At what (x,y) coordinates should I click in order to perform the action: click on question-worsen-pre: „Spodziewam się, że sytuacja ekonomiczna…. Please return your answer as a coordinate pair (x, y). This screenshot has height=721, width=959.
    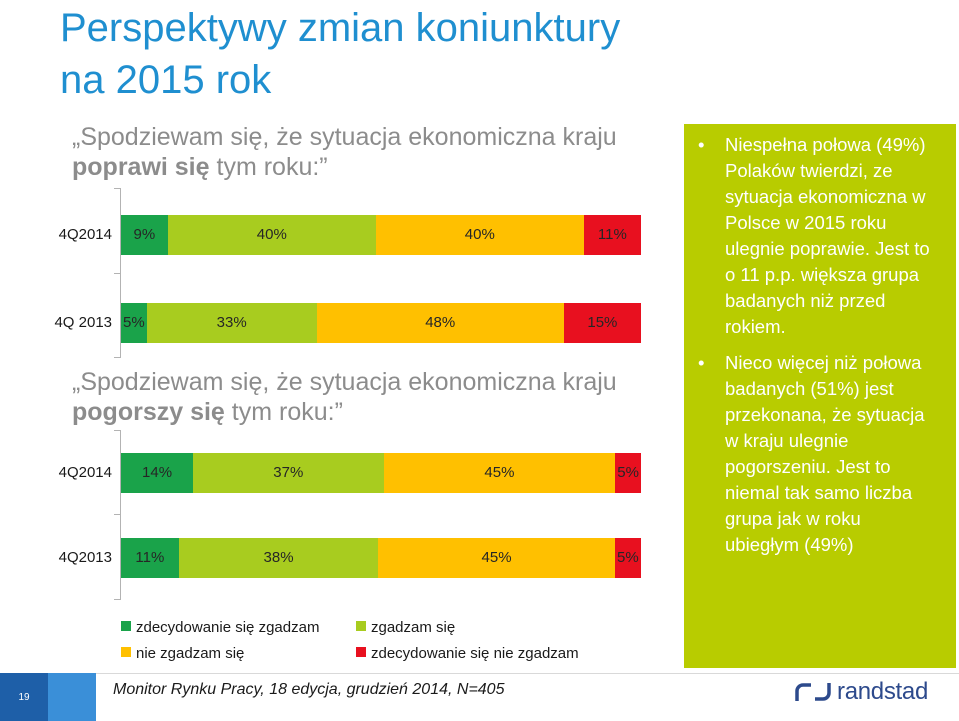
    Looking at the image, I should click on (344, 382).